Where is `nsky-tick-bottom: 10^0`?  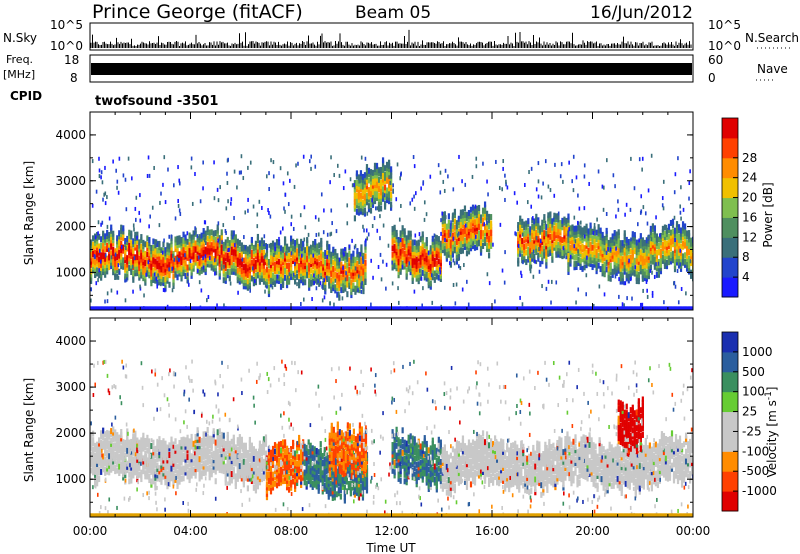 nsky-tick-bottom: 10^0 is located at coordinates (66, 46).